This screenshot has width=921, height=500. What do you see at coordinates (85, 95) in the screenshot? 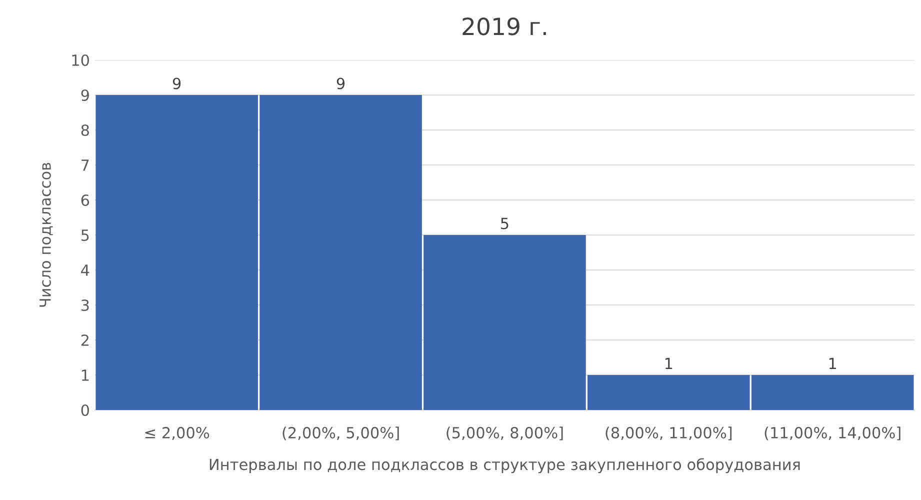
I see `y-tick-label: 9` at bounding box center [85, 95].